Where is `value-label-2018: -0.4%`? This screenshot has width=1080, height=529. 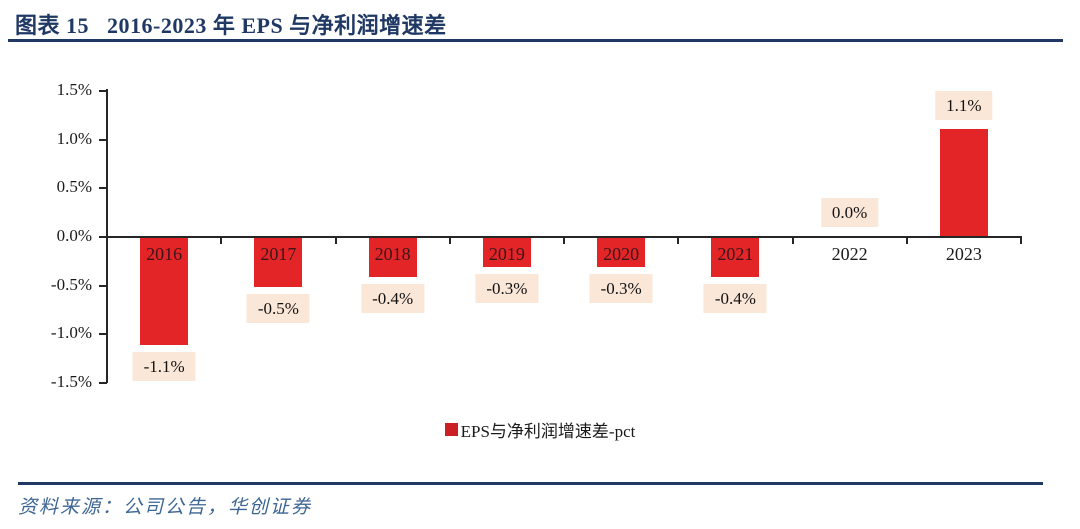
value-label-2018: -0.4% is located at coordinates (393, 298).